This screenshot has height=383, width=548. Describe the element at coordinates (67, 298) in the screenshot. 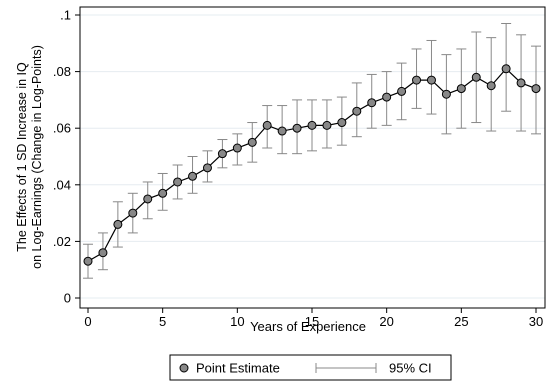

I see `y-tick-label: 0` at that location.